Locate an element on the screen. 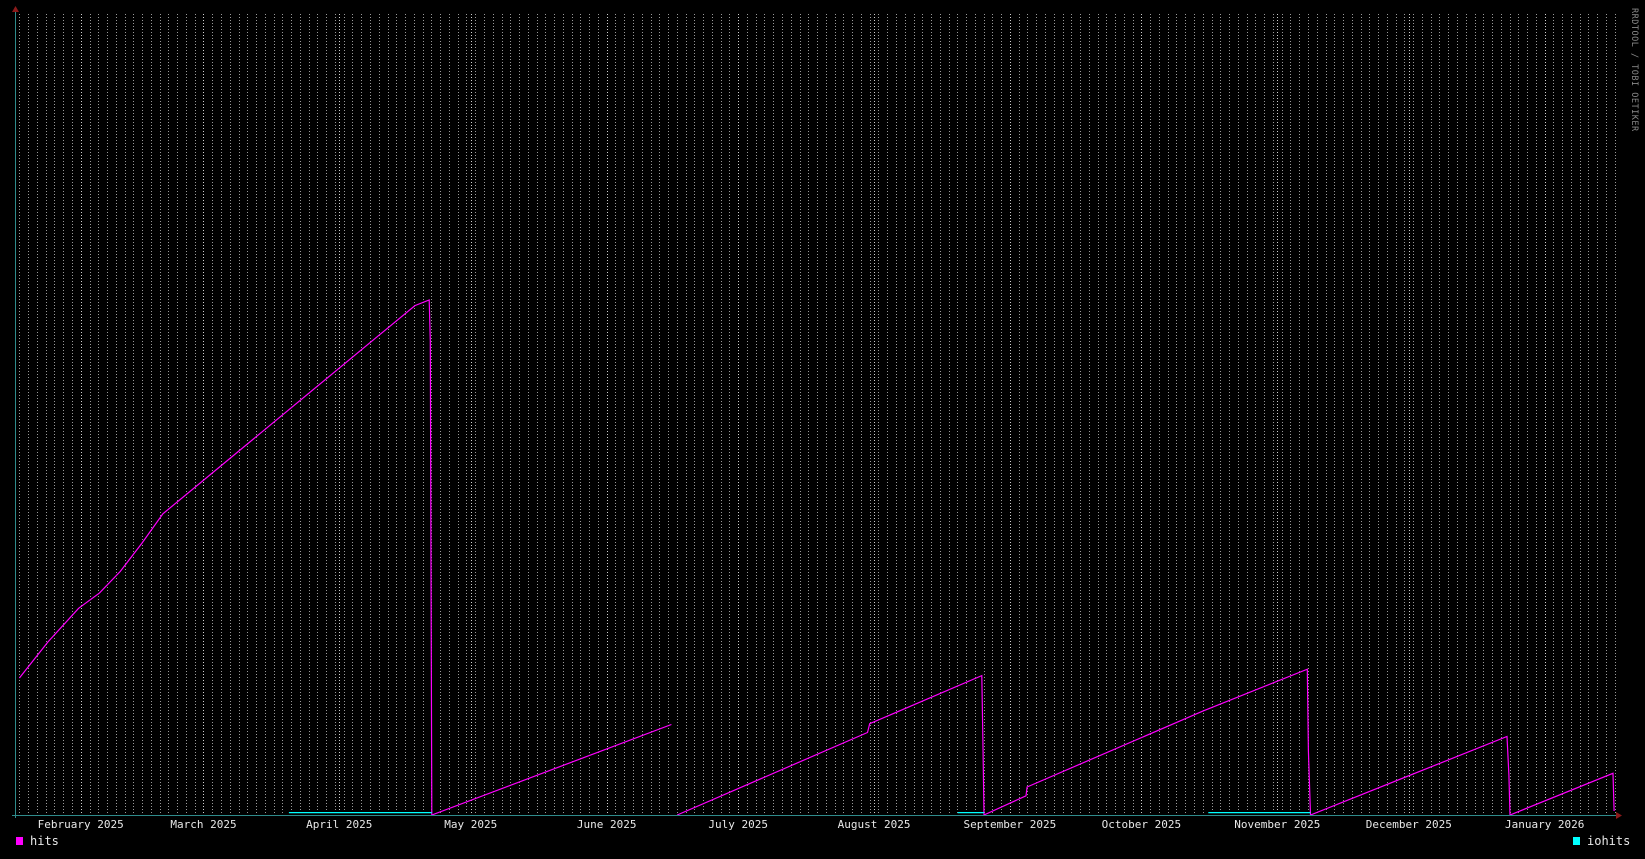 The width and height of the screenshot is (1645, 859). x-tick-label: February 2025 is located at coordinates (81, 824).